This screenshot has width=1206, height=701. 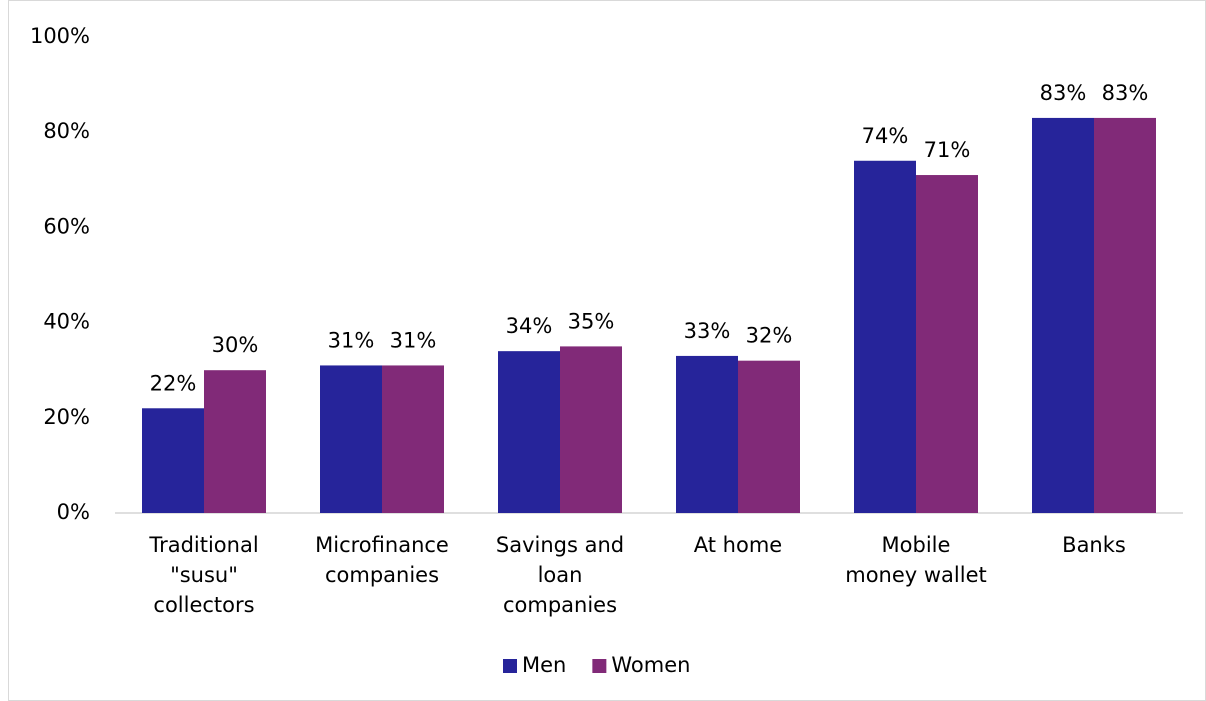 What do you see at coordinates (66, 131) in the screenshot?
I see `y-tick-label: 80%` at bounding box center [66, 131].